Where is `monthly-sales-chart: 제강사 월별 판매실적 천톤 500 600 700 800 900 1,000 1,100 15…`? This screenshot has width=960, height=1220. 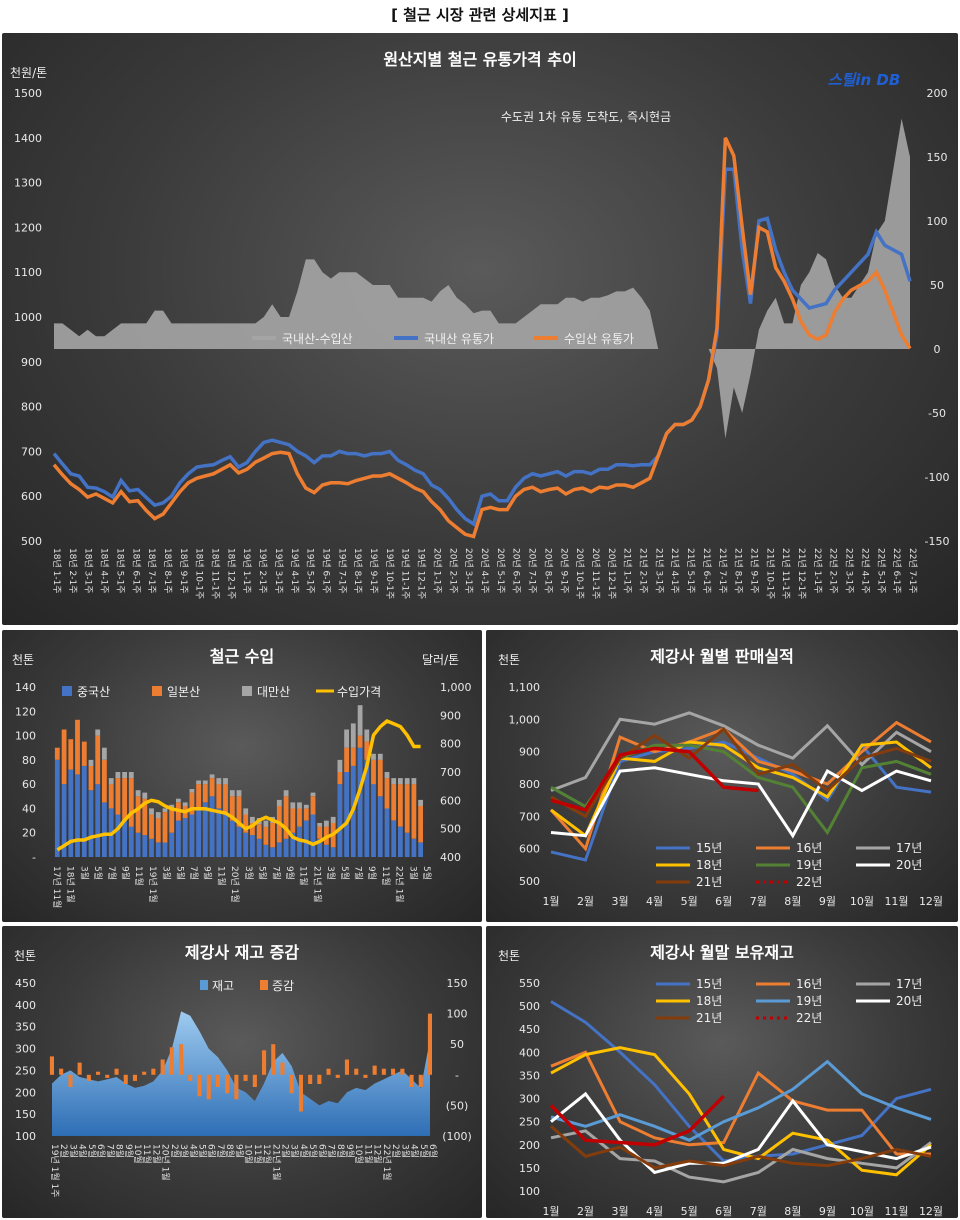
monthly-sales-chart: 제강사 월별 판매실적 천톤 500 600 700 800 900 1,000 1,100 15… is located at coordinates (720, 777).